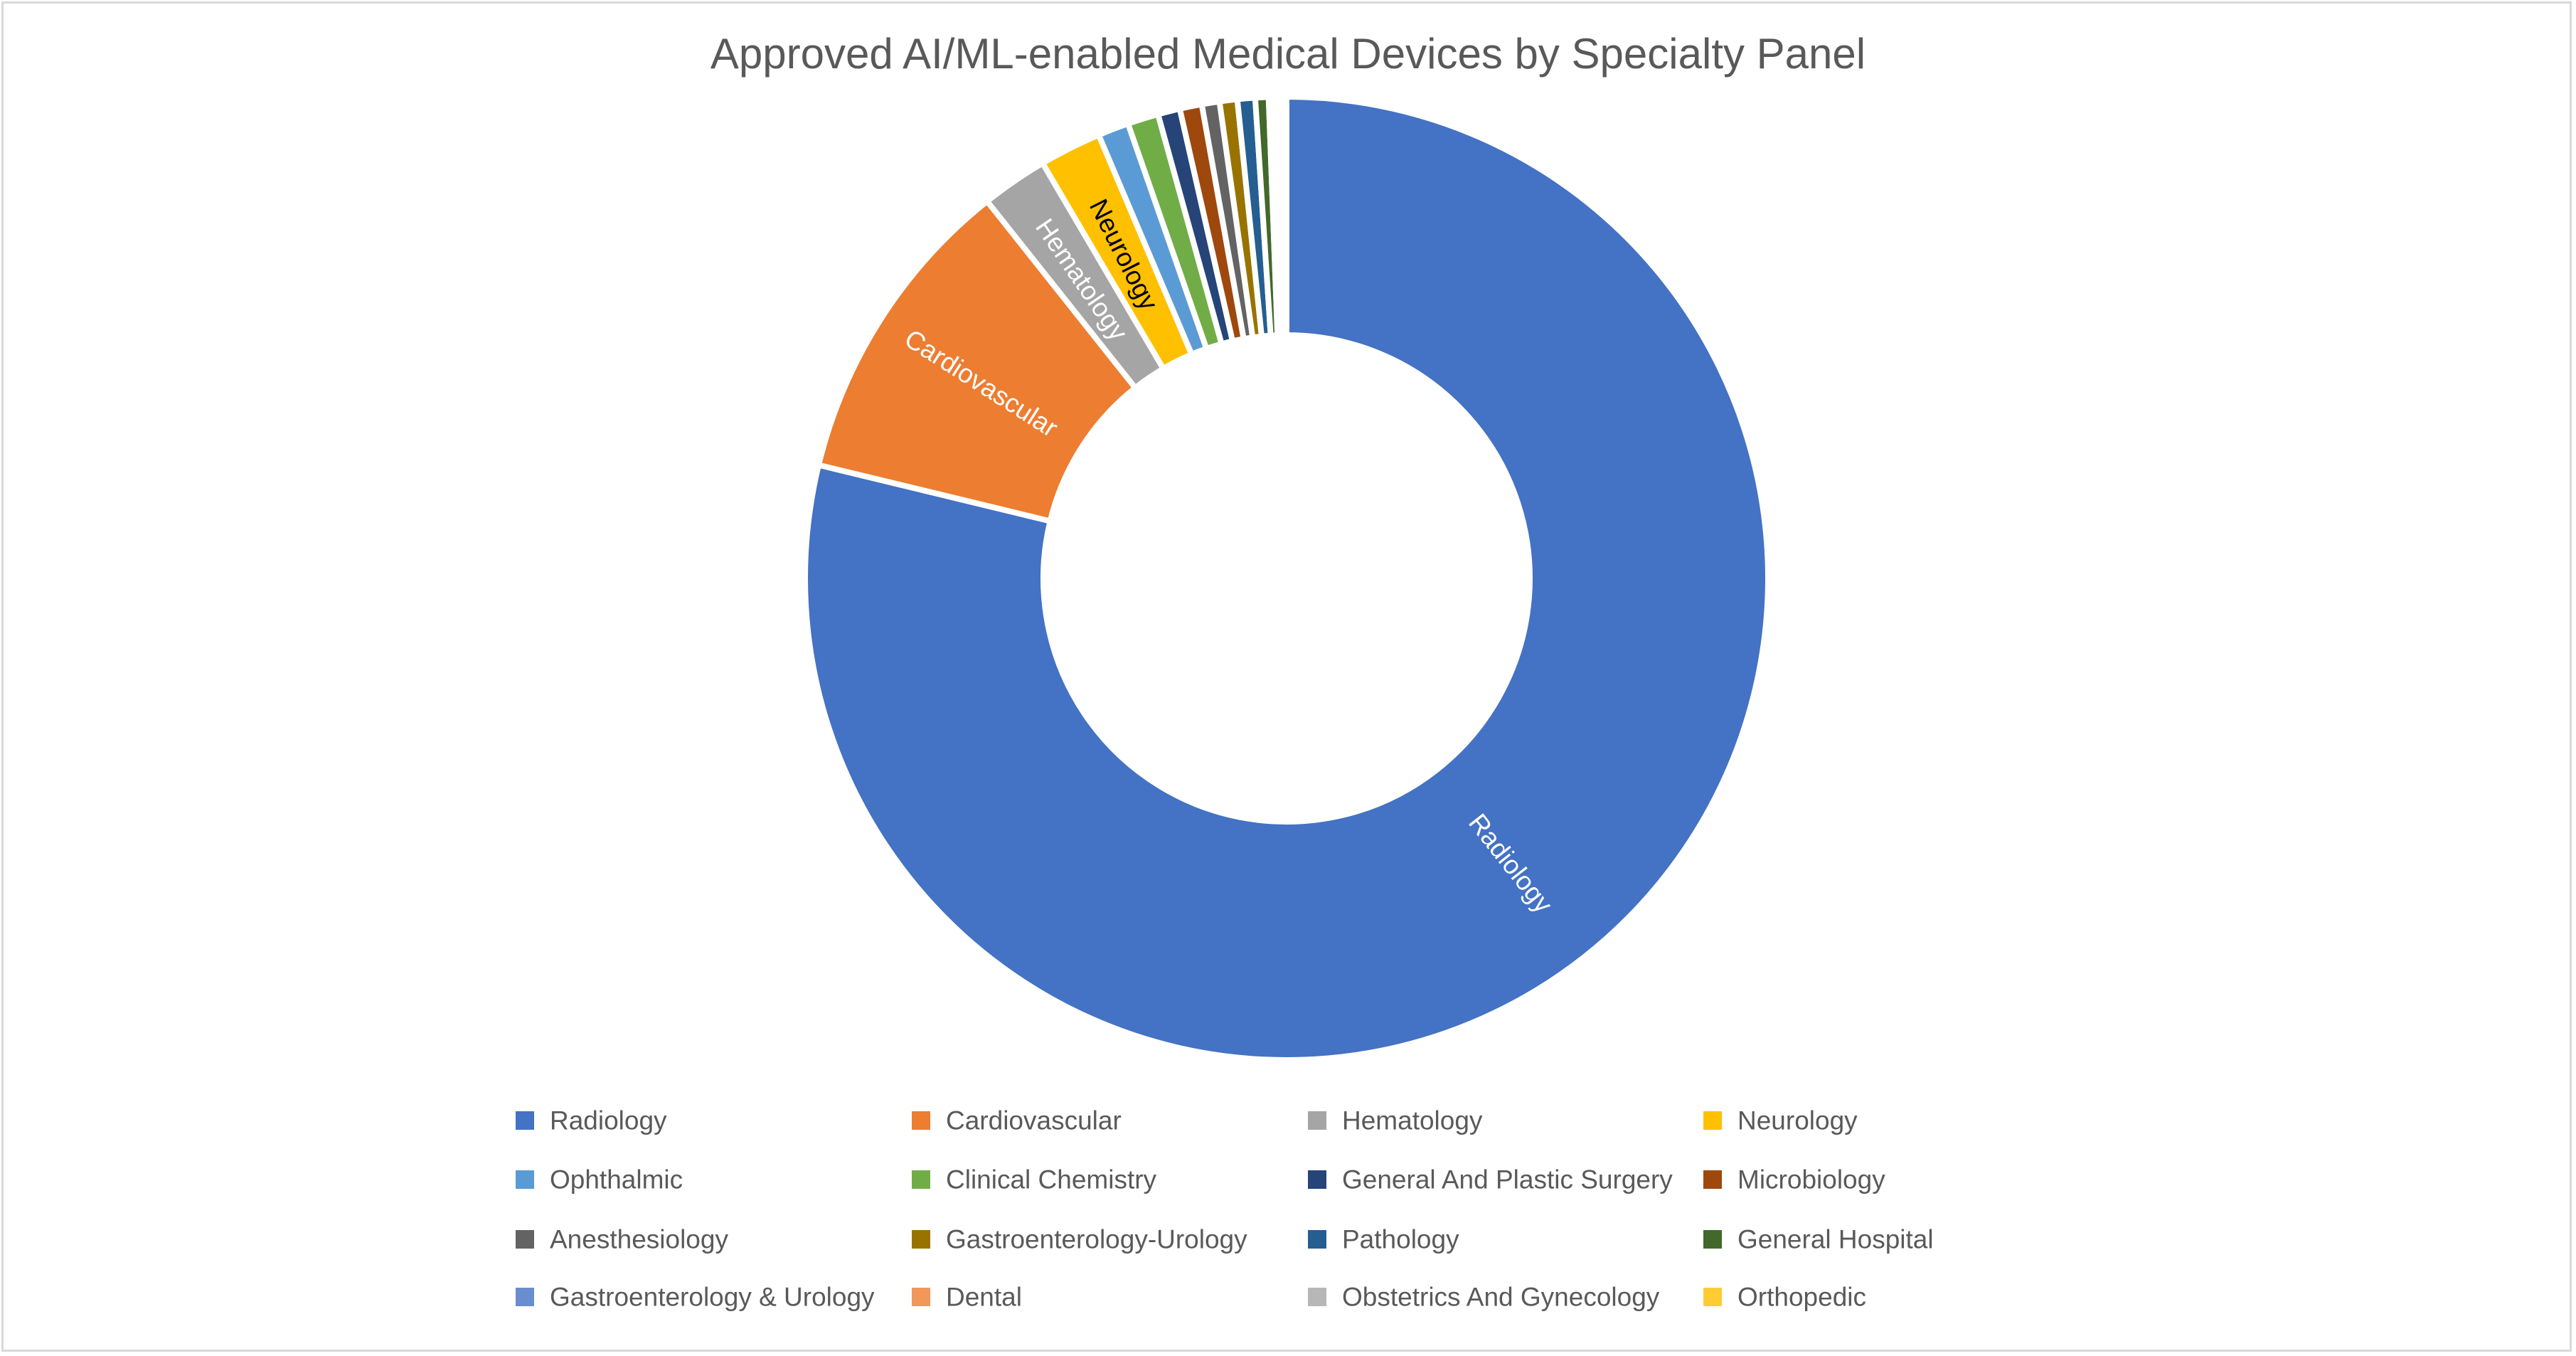 The width and height of the screenshot is (2576, 1356). I want to click on legend-label: General Hospital, so click(1835, 1239).